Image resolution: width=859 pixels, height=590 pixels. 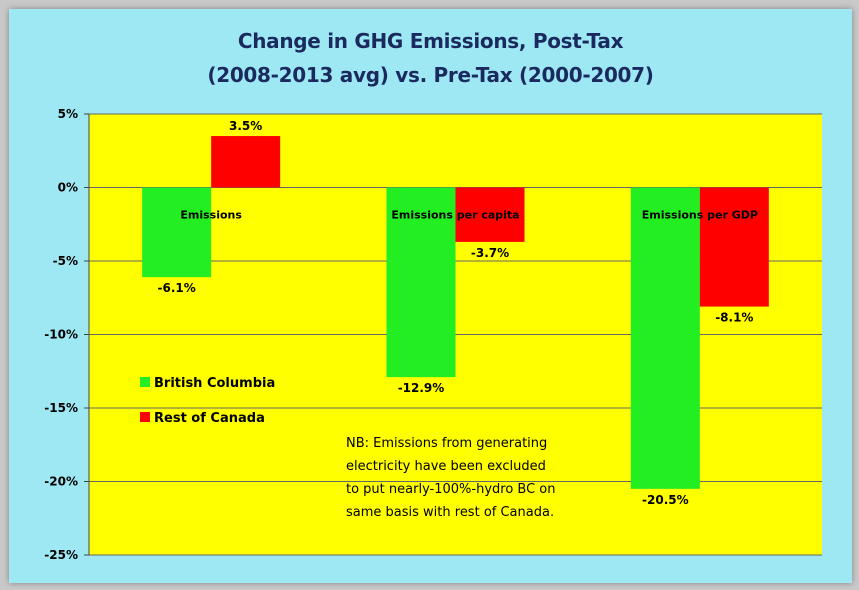 What do you see at coordinates (446, 466) in the screenshot?
I see `note-line: electricity have been excluded` at bounding box center [446, 466].